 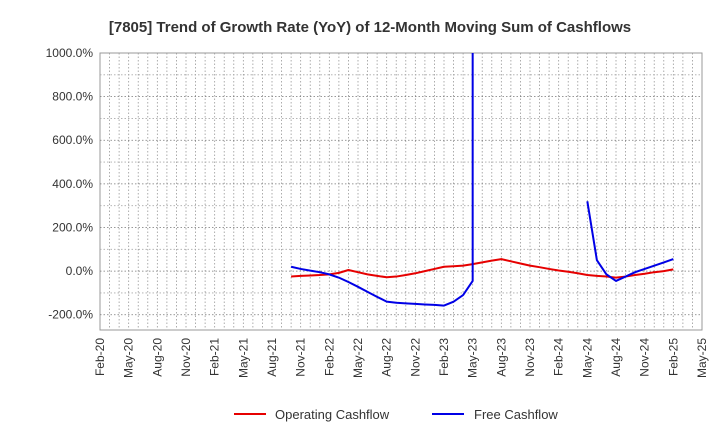 What do you see at coordinates (516, 414) in the screenshot?
I see `legend-label-free-cashflow: Free Cashflow` at bounding box center [516, 414].